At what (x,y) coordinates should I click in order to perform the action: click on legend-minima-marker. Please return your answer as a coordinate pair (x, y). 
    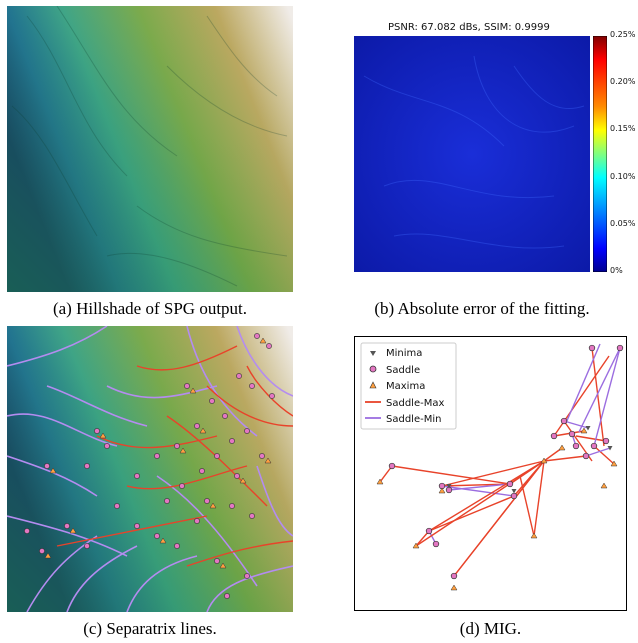
    Looking at the image, I should click on (373, 353).